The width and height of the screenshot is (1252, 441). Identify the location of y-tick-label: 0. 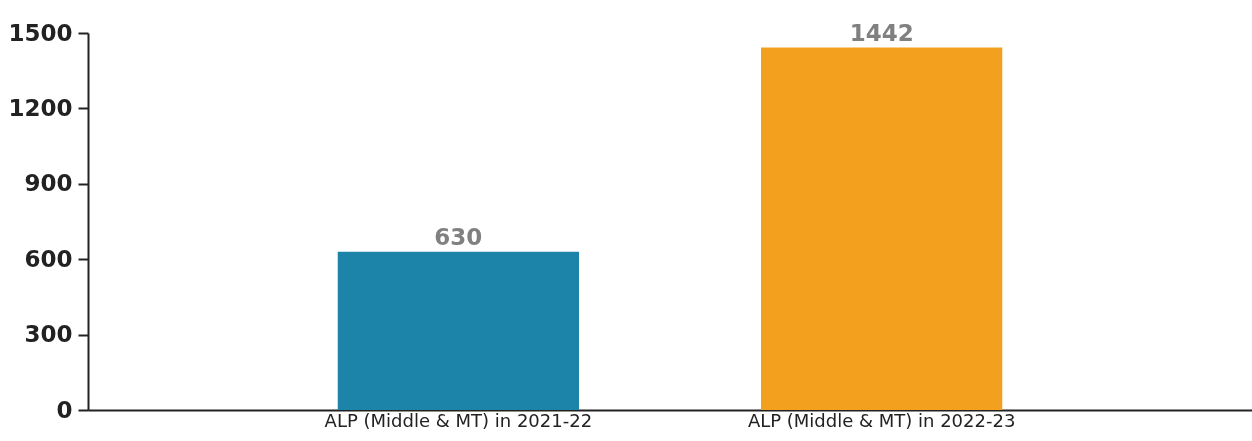
(64, 409).